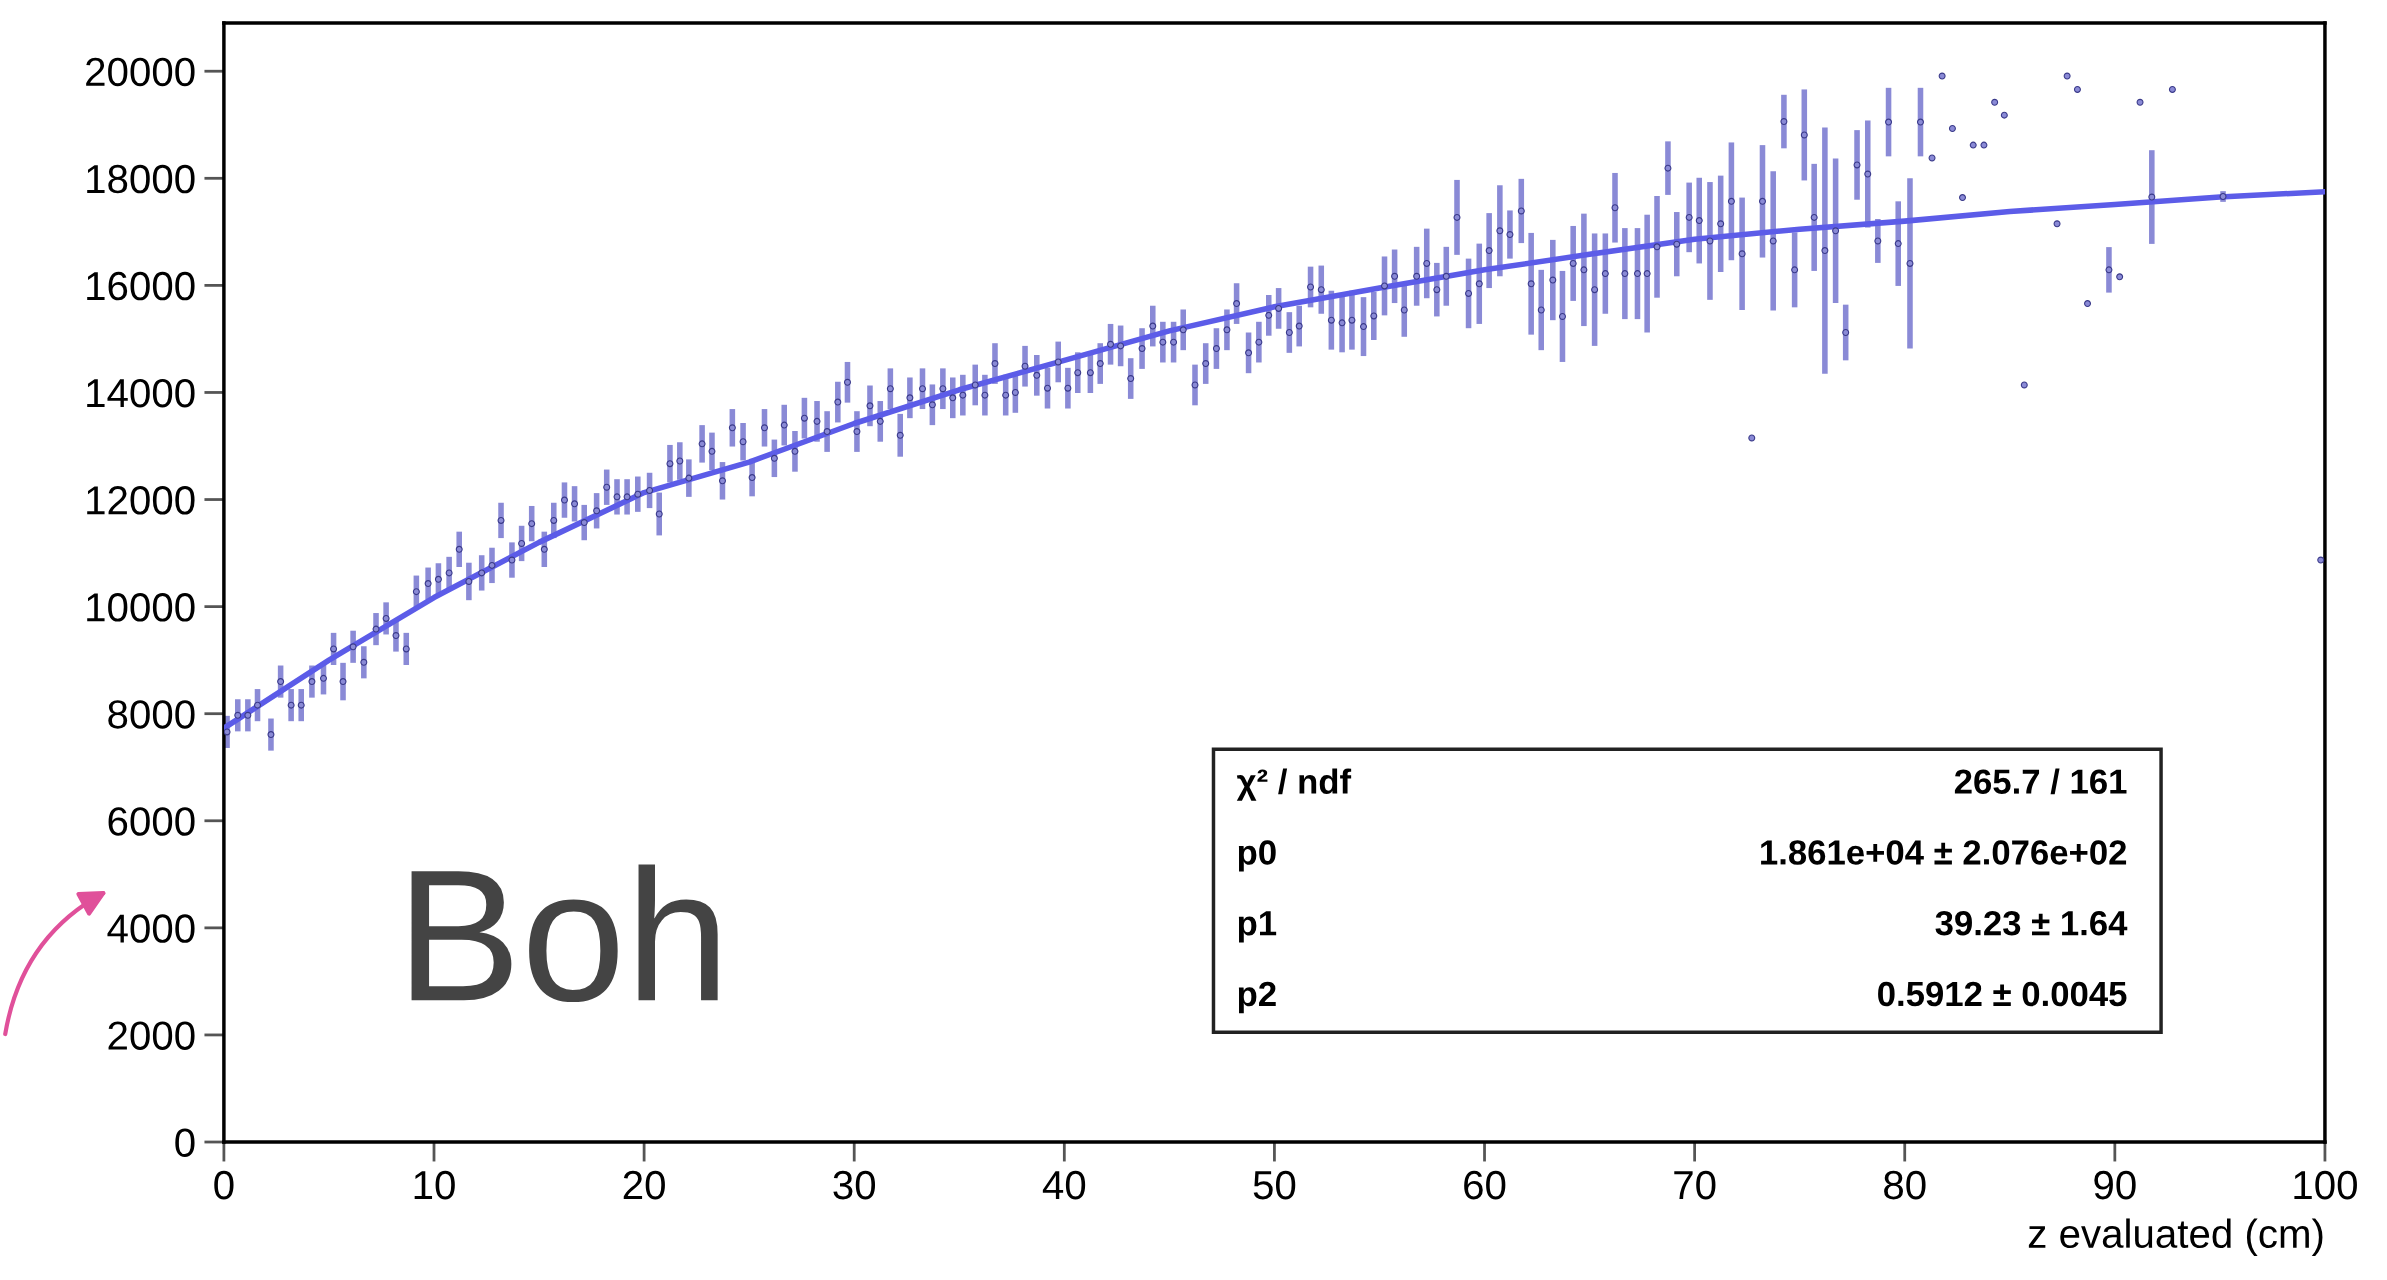  Describe the element at coordinates (1257, 856) in the screenshot. I see `annotation: p0` at that location.